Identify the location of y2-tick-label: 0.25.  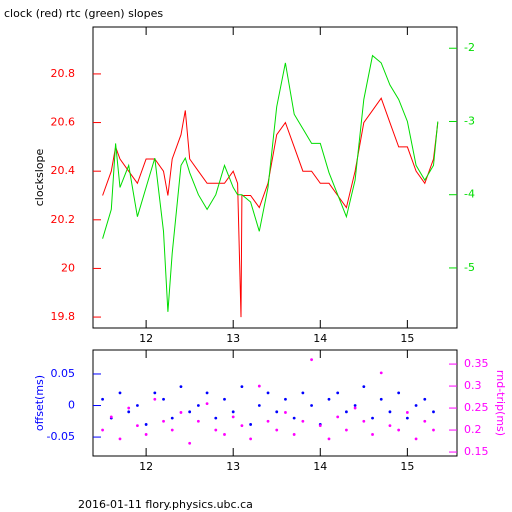
(476, 407).